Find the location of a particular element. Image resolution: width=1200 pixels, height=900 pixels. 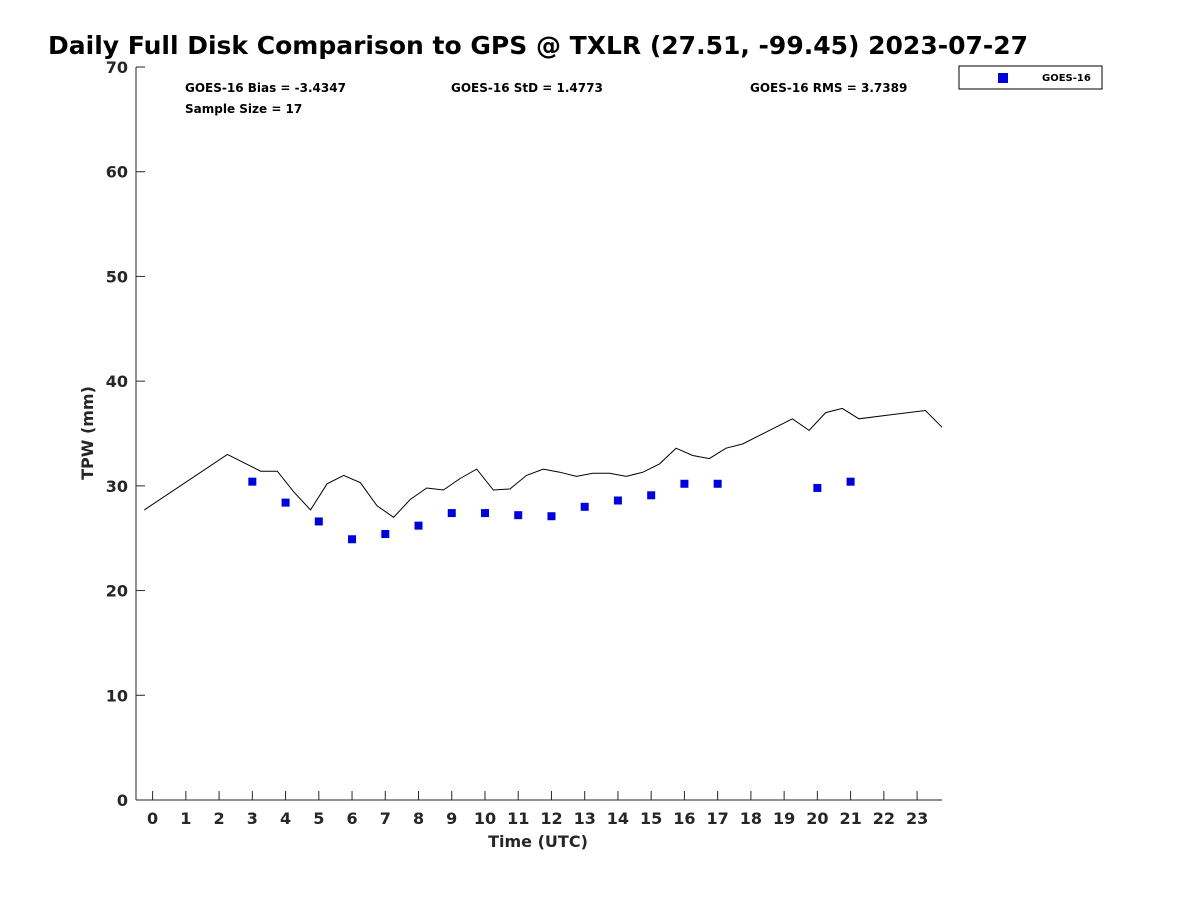

rms-stat: GOES-16 RMS = 3.7389 is located at coordinates (828, 88).